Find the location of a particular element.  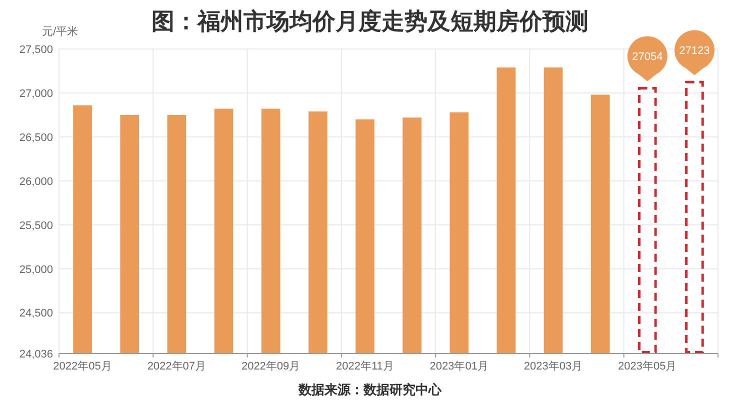

y-tick-label: 25,500 is located at coordinates (36, 226).